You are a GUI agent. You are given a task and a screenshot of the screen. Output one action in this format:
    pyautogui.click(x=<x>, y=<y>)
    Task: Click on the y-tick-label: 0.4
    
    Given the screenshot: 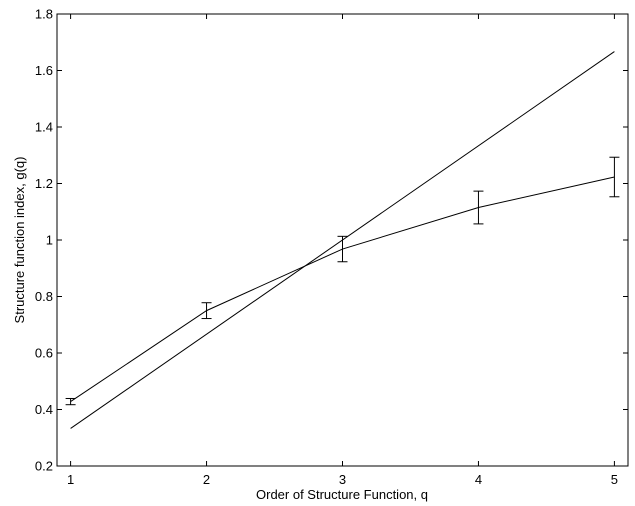 What is the action you would take?
    pyautogui.click(x=44, y=409)
    